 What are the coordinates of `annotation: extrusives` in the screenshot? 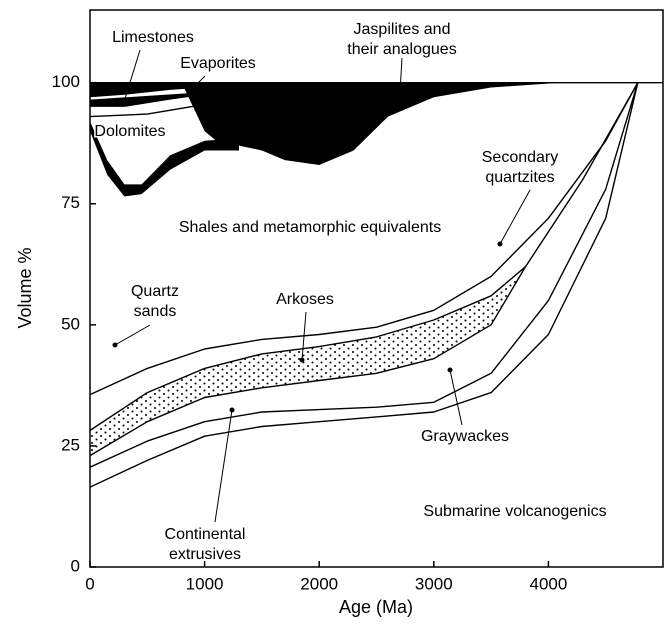 It's located at (205, 554).